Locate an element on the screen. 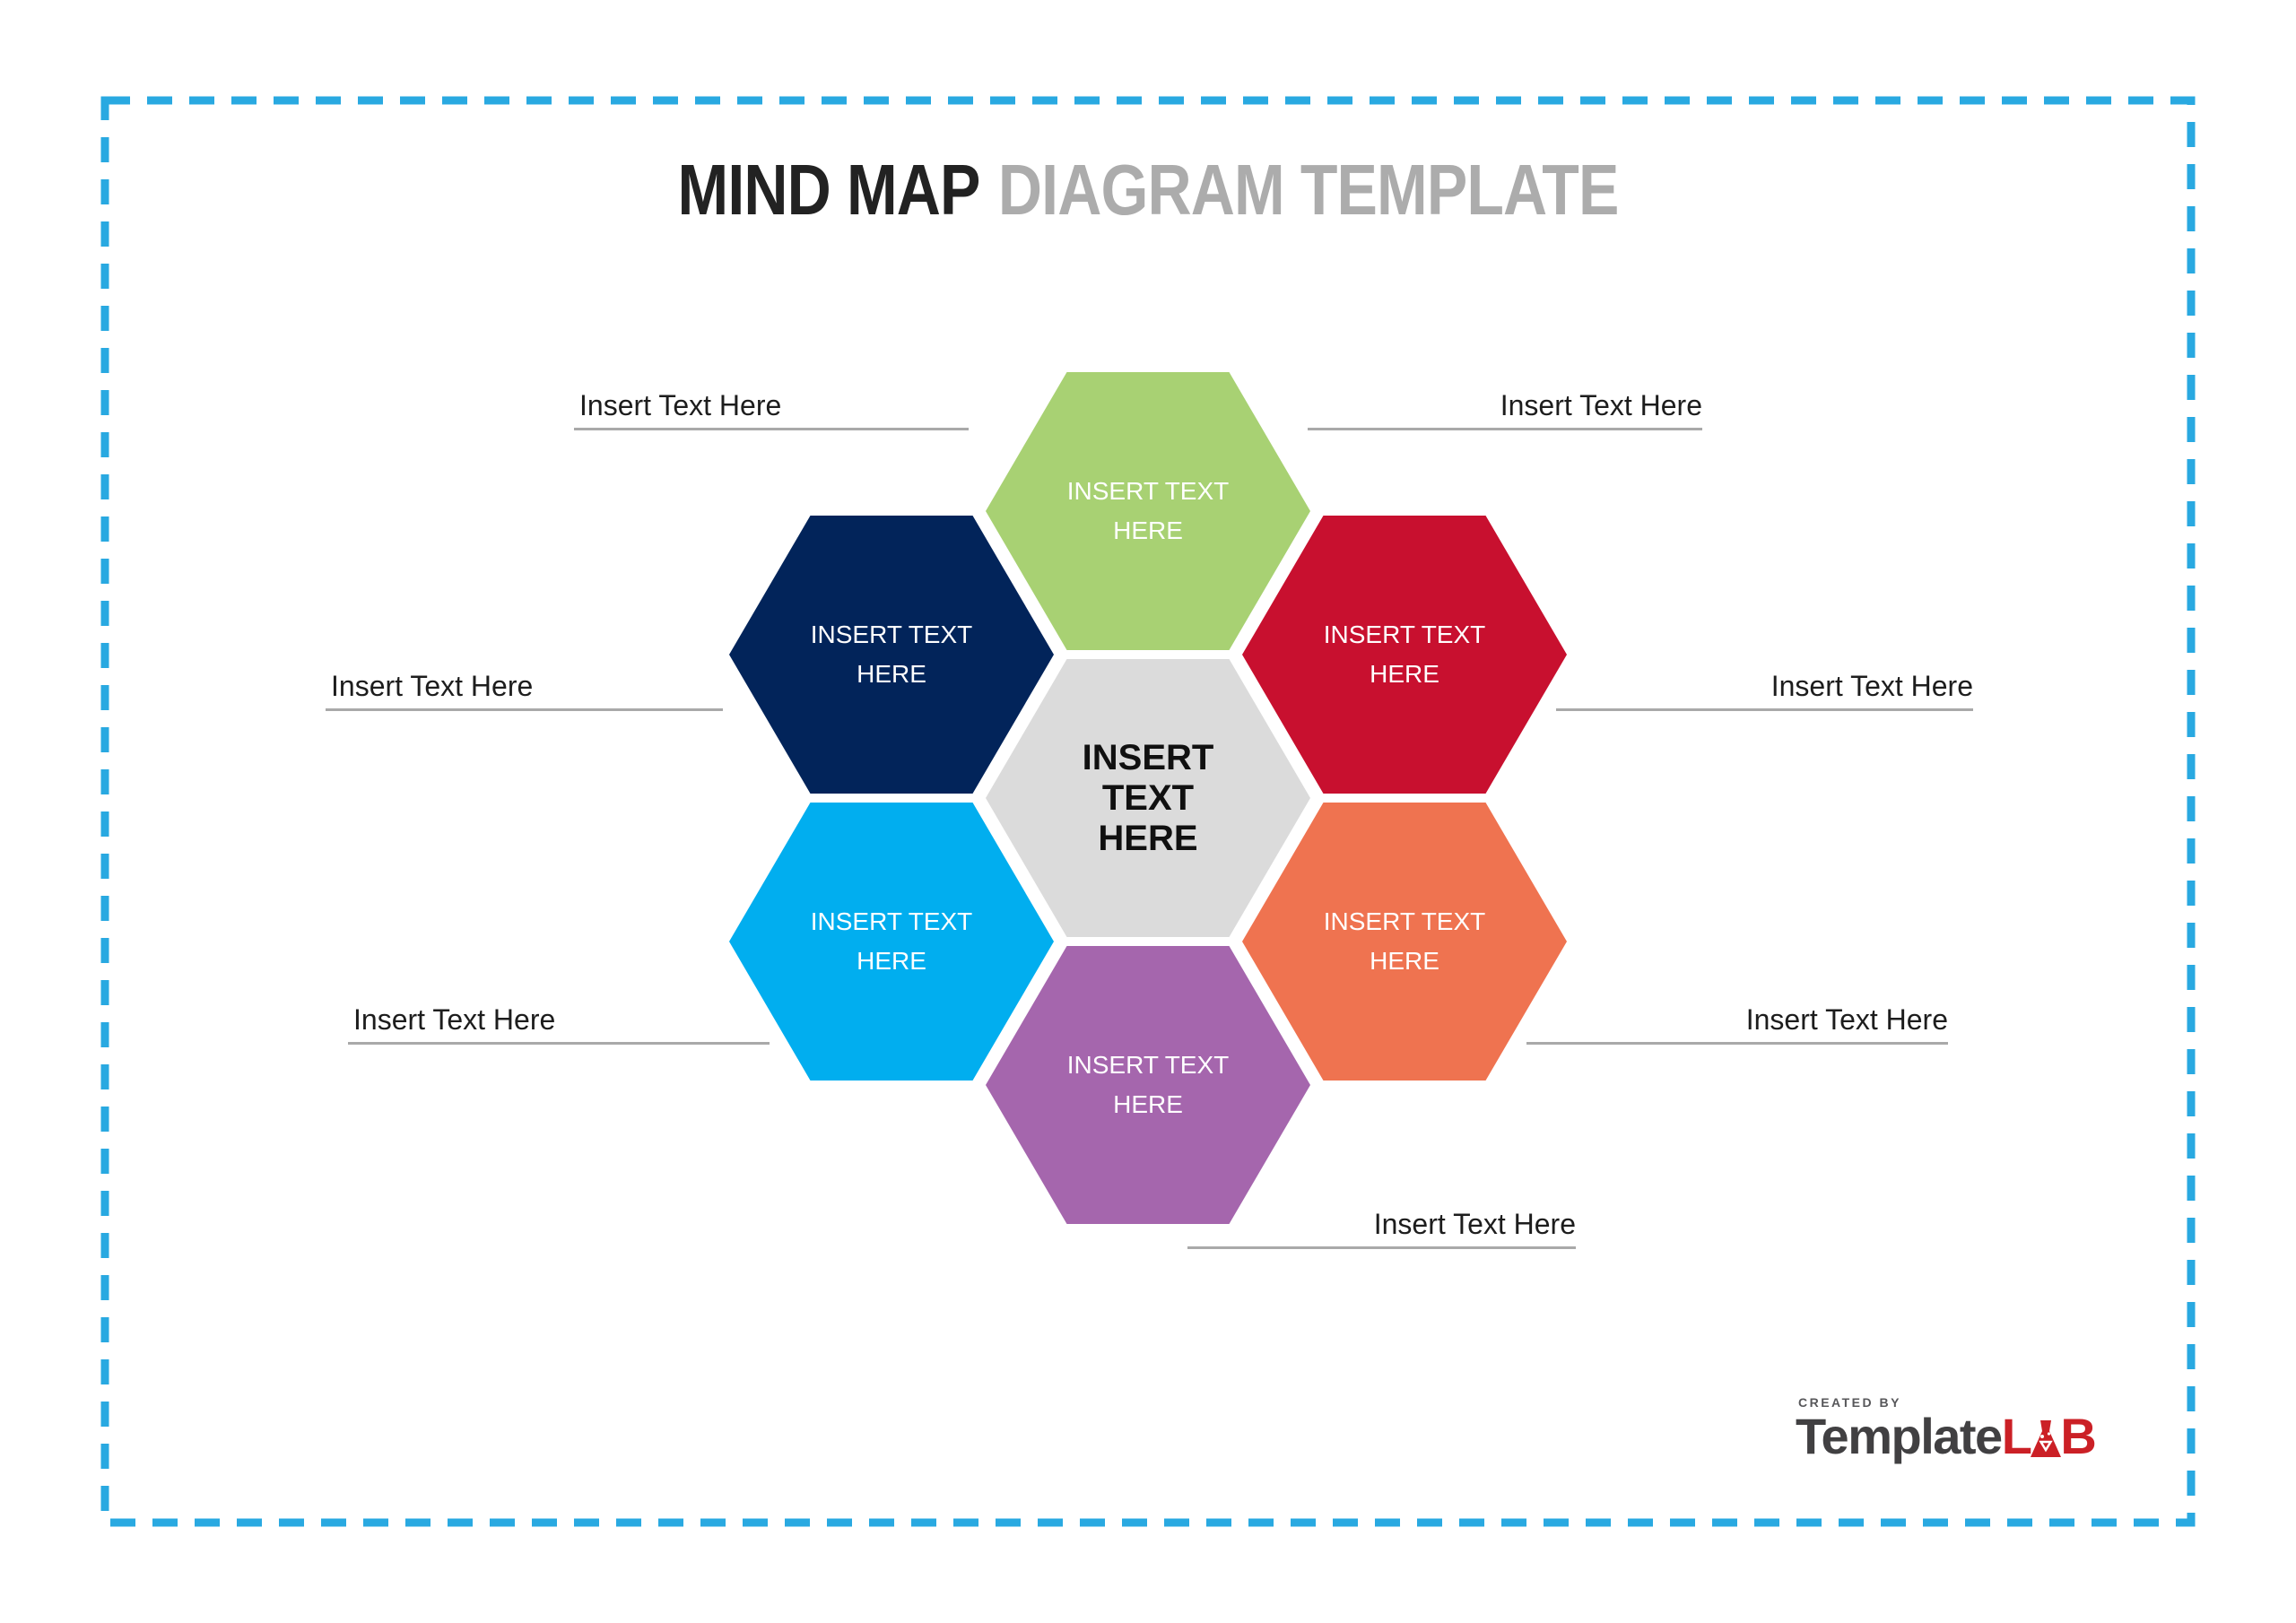 Image resolution: width=2296 pixels, height=1623 pixels. hexagon-bottom-right-label: INSERT TEXT HERE is located at coordinates (1404, 941).